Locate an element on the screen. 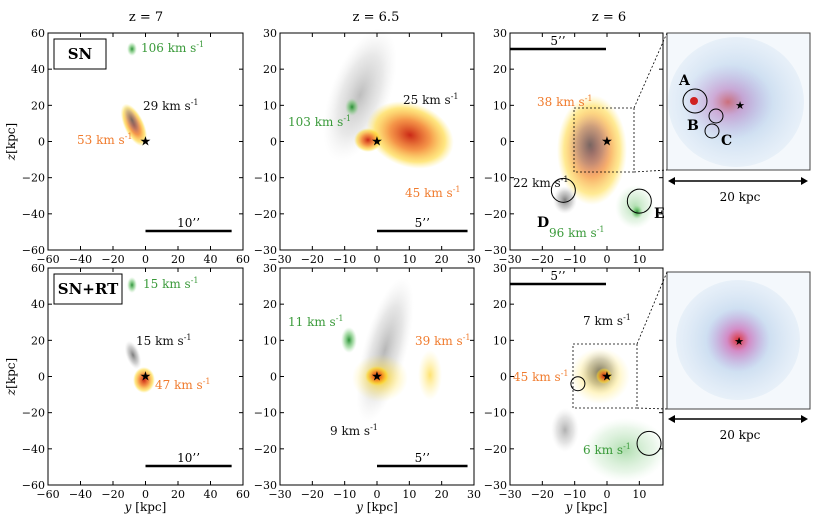  run-label-box is located at coordinates (80, 54).